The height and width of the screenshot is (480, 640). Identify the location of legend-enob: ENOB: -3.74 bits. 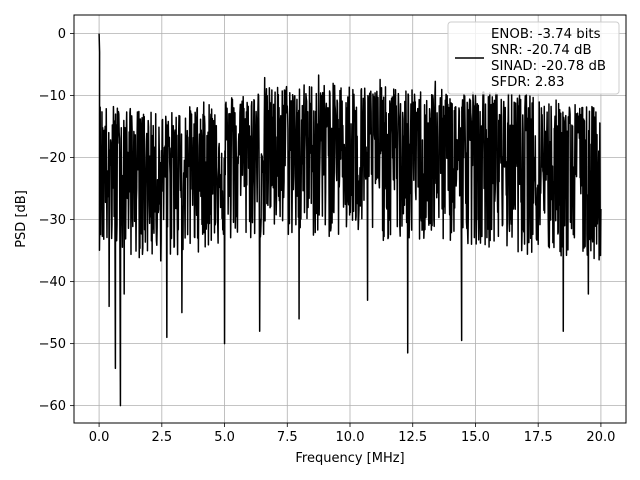
(546, 34).